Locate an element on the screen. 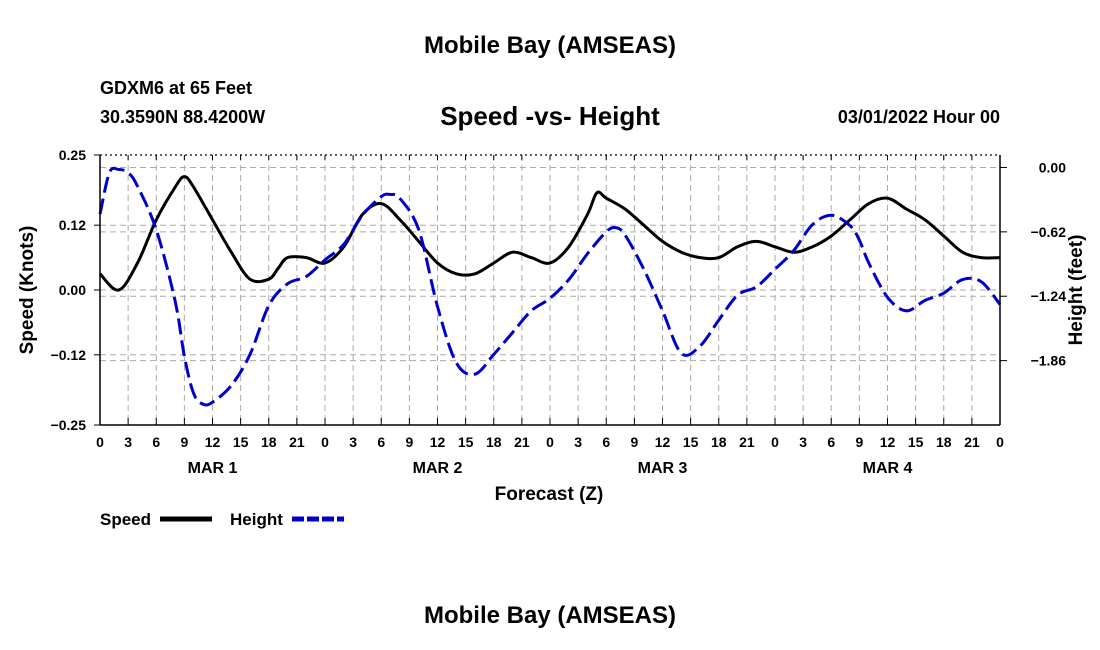 The height and width of the screenshot is (650, 1100). x-axis-label: Forecast (Z) is located at coordinates (549, 494).